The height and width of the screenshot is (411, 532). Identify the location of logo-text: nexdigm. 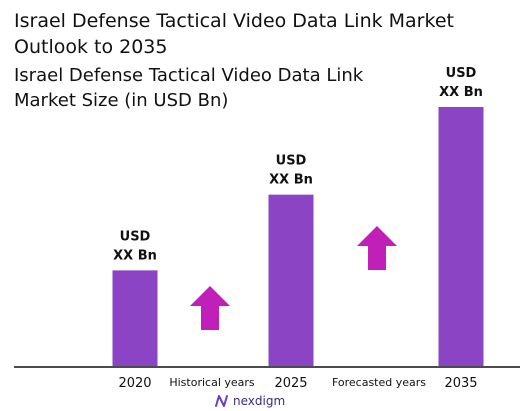
(259, 401).